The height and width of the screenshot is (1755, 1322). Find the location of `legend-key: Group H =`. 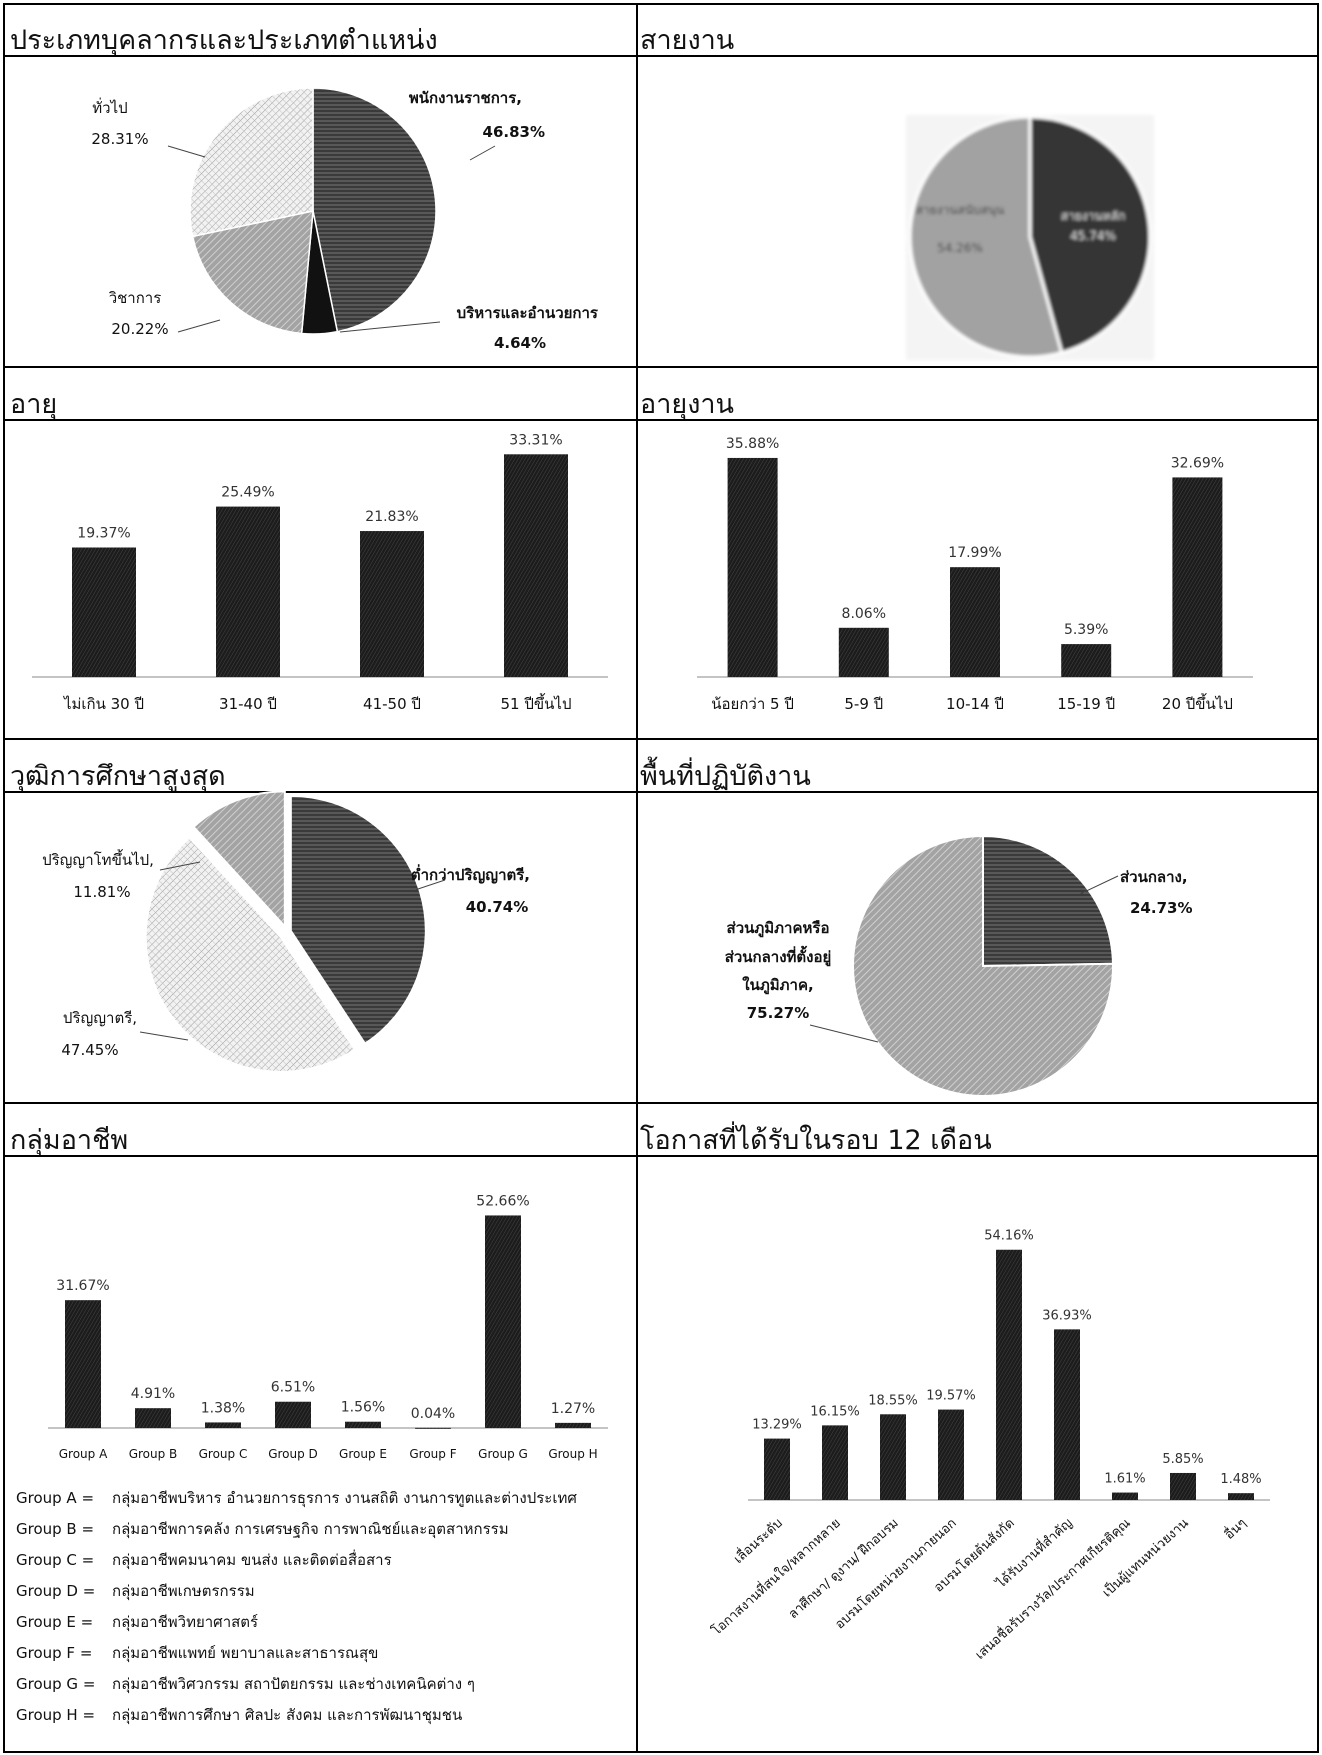

legend-key: Group H = is located at coordinates (55, 1715).